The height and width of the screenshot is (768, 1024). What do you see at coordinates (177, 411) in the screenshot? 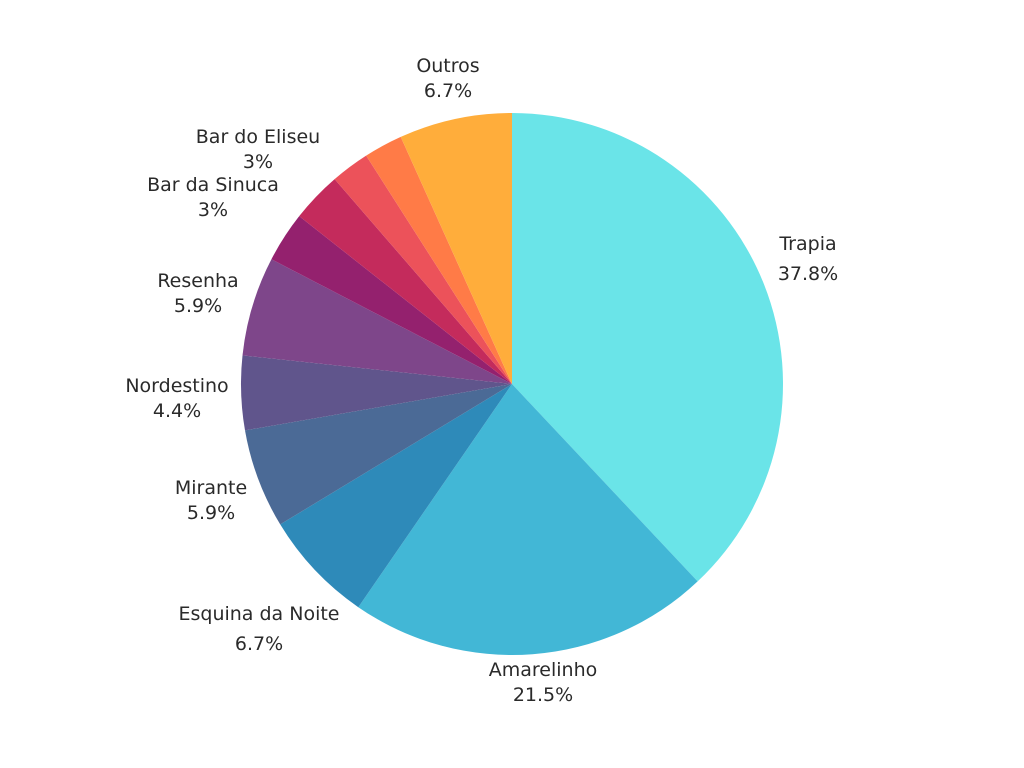
I see `slice-percent-label: 4.4%` at bounding box center [177, 411].